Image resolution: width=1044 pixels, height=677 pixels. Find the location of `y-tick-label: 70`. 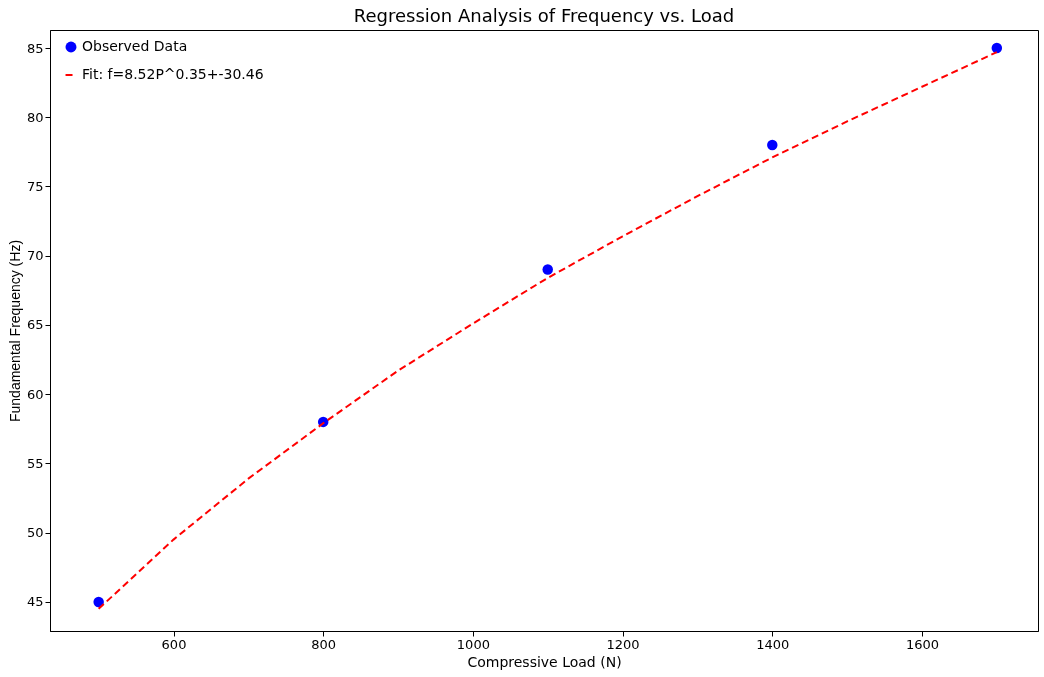

y-tick-label: 70 is located at coordinates (35, 256).